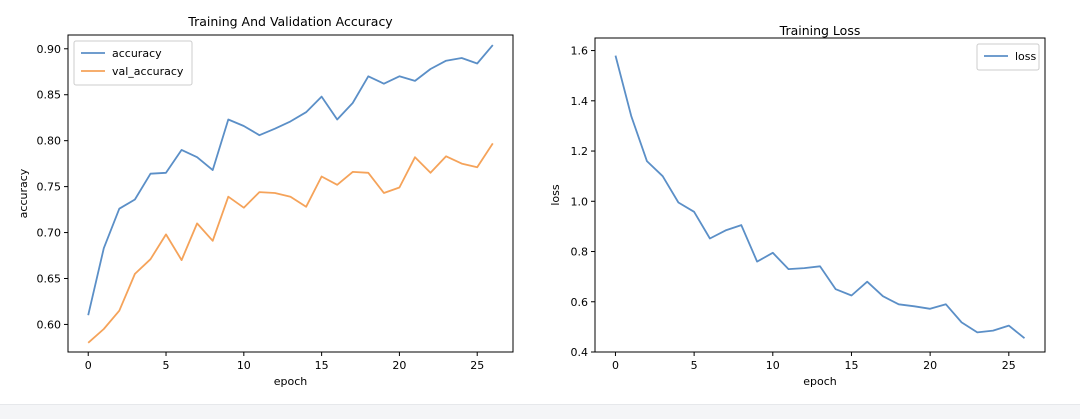 The width and height of the screenshot is (1080, 419). What do you see at coordinates (49, 233) in the screenshot?
I see `y-tick-label: 0.70` at bounding box center [49, 233].